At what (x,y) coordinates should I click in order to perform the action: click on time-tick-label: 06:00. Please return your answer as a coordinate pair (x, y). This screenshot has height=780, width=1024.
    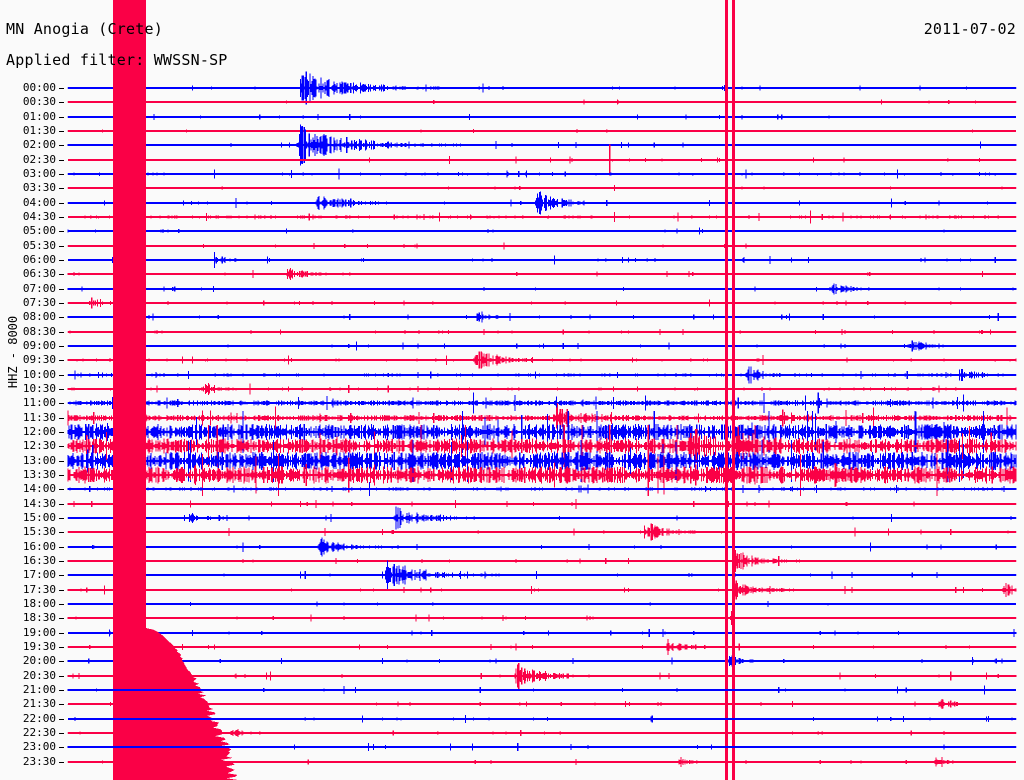
    Looking at the image, I should click on (39, 259).